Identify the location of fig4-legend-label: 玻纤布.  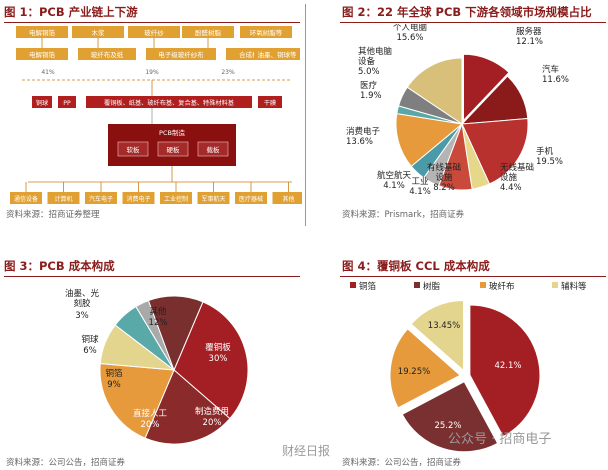
(502, 286).